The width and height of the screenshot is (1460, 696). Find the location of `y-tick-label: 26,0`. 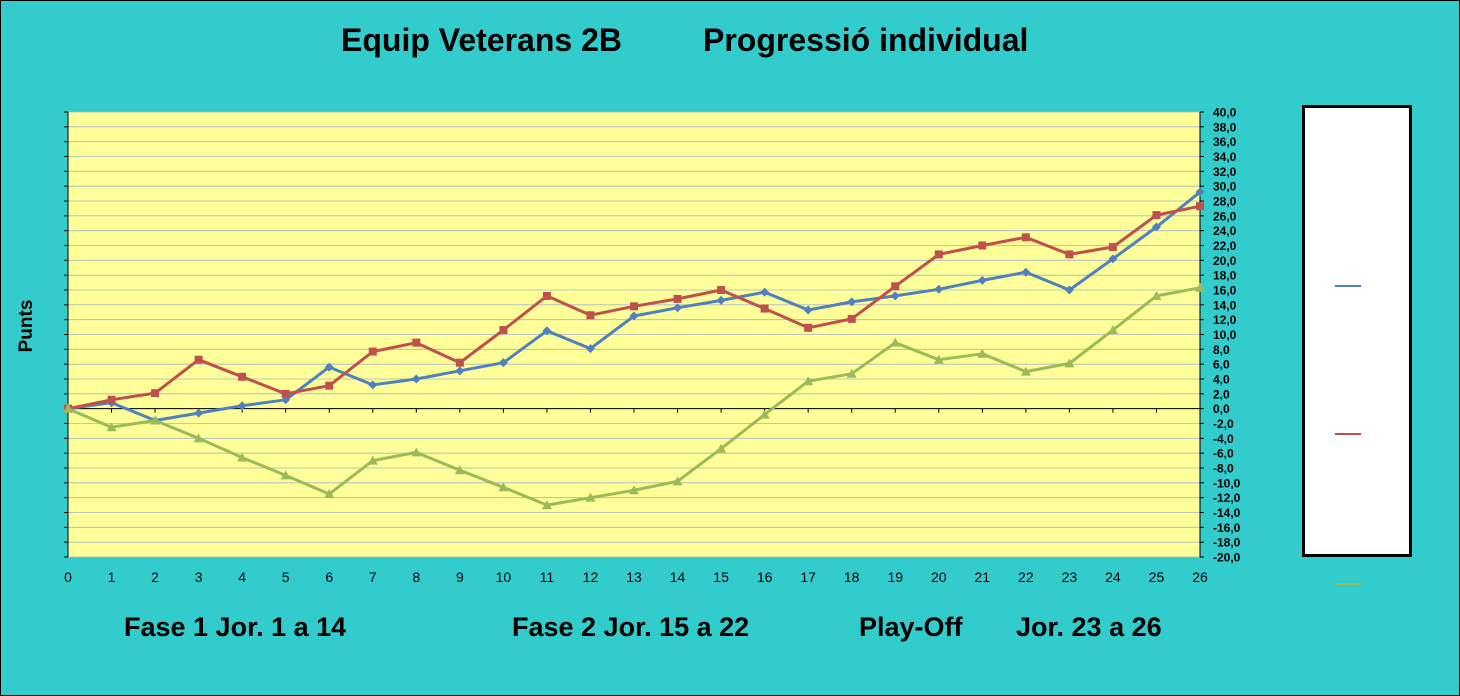

y-tick-label: 26,0 is located at coordinates (1225, 216).